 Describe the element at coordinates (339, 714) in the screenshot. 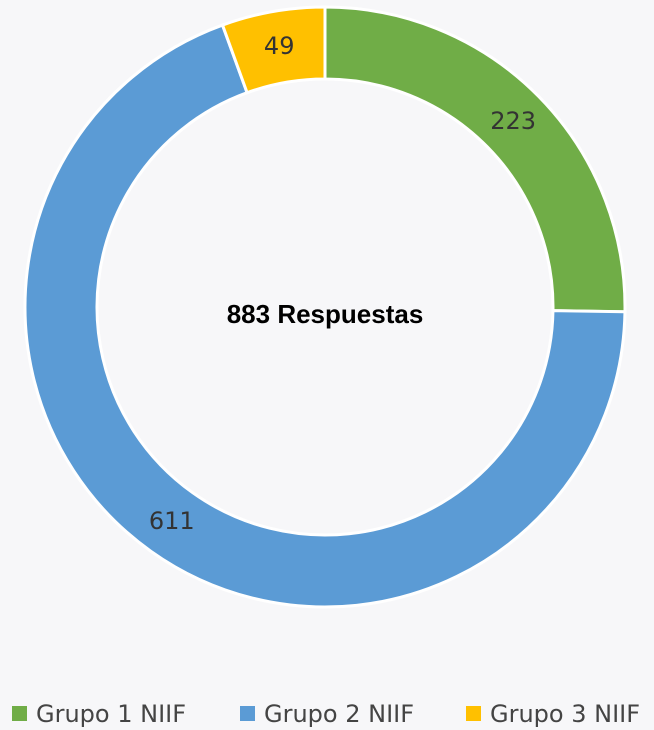

I see `legend-label: Grupo 2 NIIF` at that location.